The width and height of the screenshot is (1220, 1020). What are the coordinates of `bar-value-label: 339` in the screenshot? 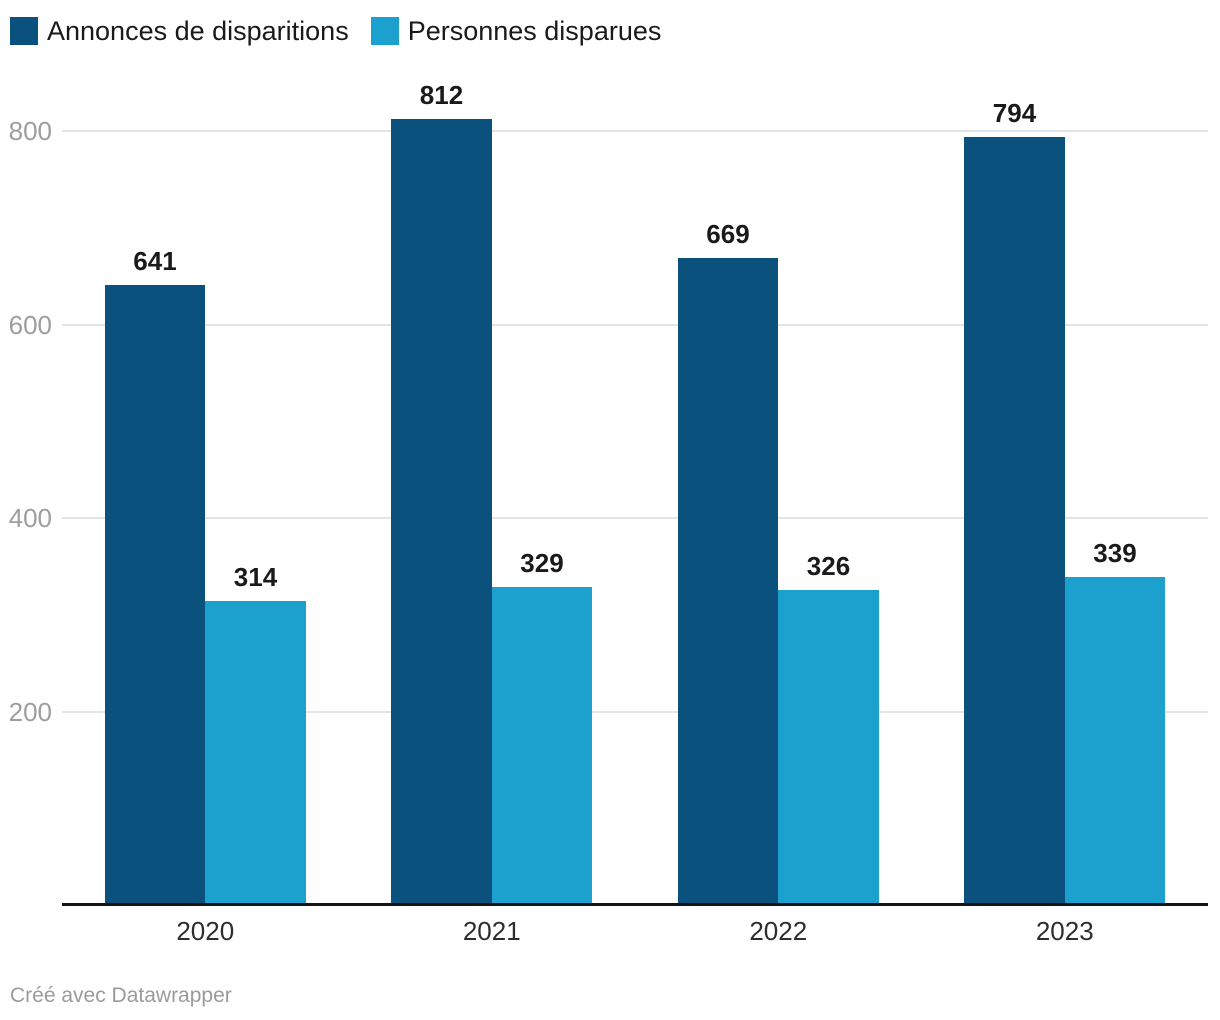 It's located at (1115, 553).